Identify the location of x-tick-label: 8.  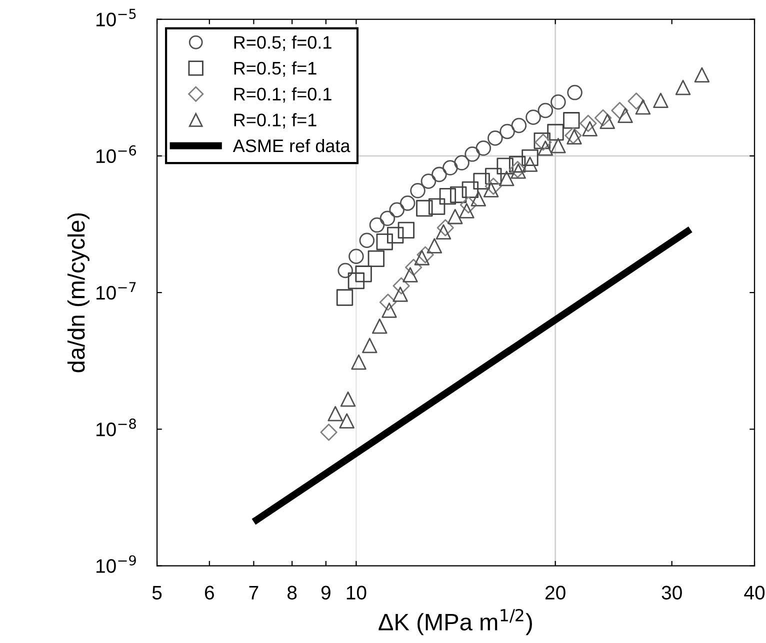
(292, 593).